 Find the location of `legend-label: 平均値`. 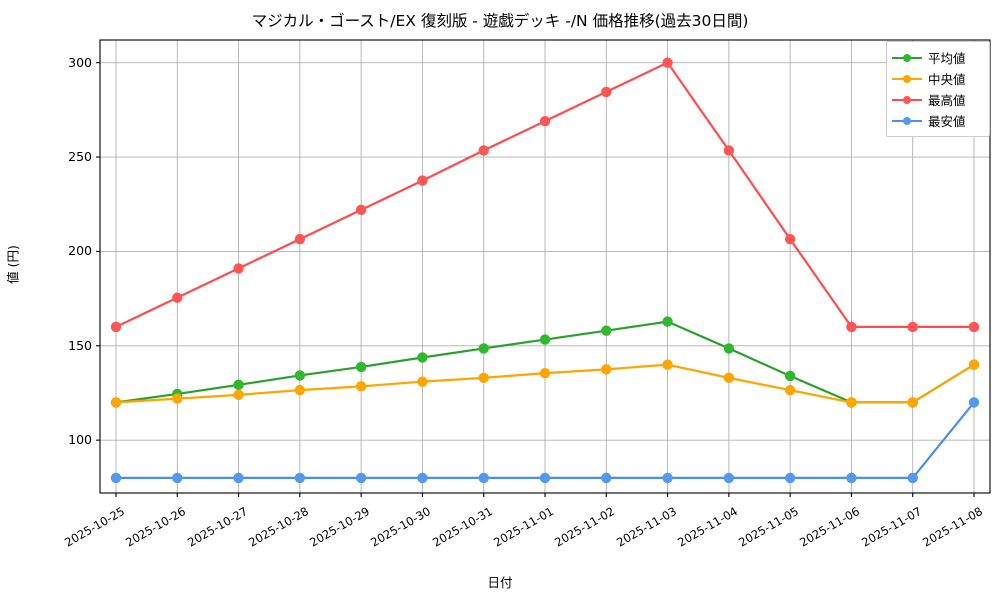

legend-label: 平均値 is located at coordinates (947, 58).